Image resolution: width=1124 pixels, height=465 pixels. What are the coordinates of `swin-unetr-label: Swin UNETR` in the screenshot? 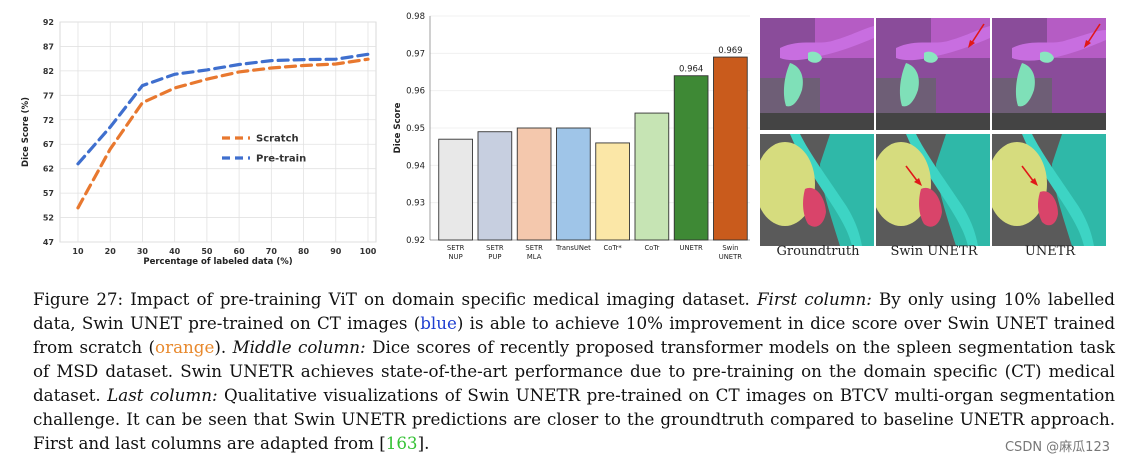 It's located at (934, 251).